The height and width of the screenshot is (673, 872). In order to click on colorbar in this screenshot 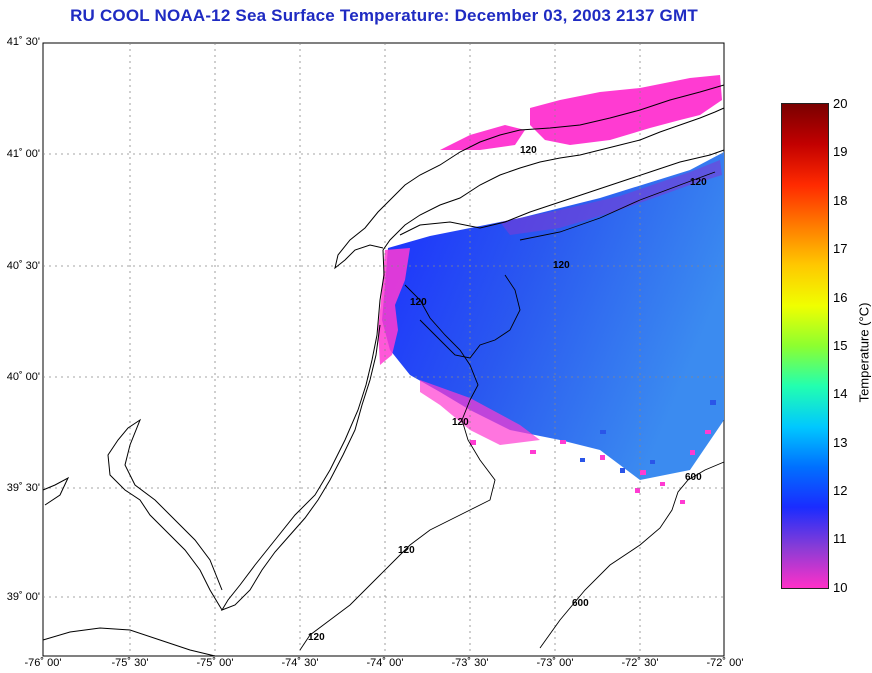, I will do `click(805, 346)`.